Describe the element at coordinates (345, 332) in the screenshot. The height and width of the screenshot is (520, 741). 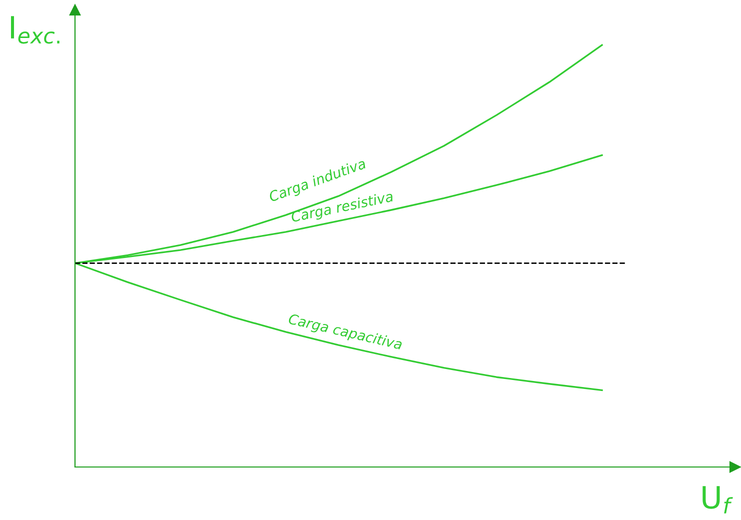
I see `text: Carga capacitiva` at that location.